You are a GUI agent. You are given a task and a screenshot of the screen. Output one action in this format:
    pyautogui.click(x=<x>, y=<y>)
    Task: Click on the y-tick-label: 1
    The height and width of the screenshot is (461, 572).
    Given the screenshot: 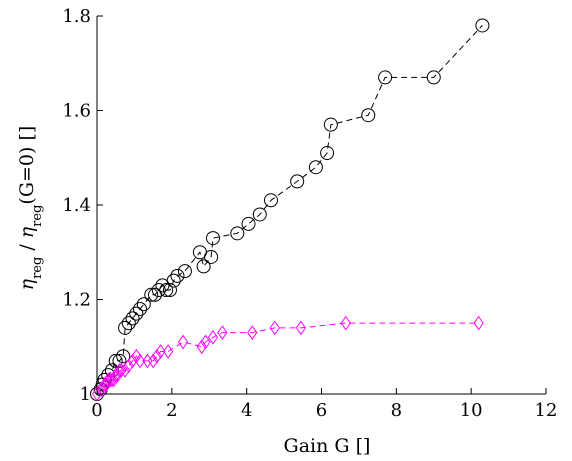 What is the action you would take?
    pyautogui.click(x=85, y=394)
    